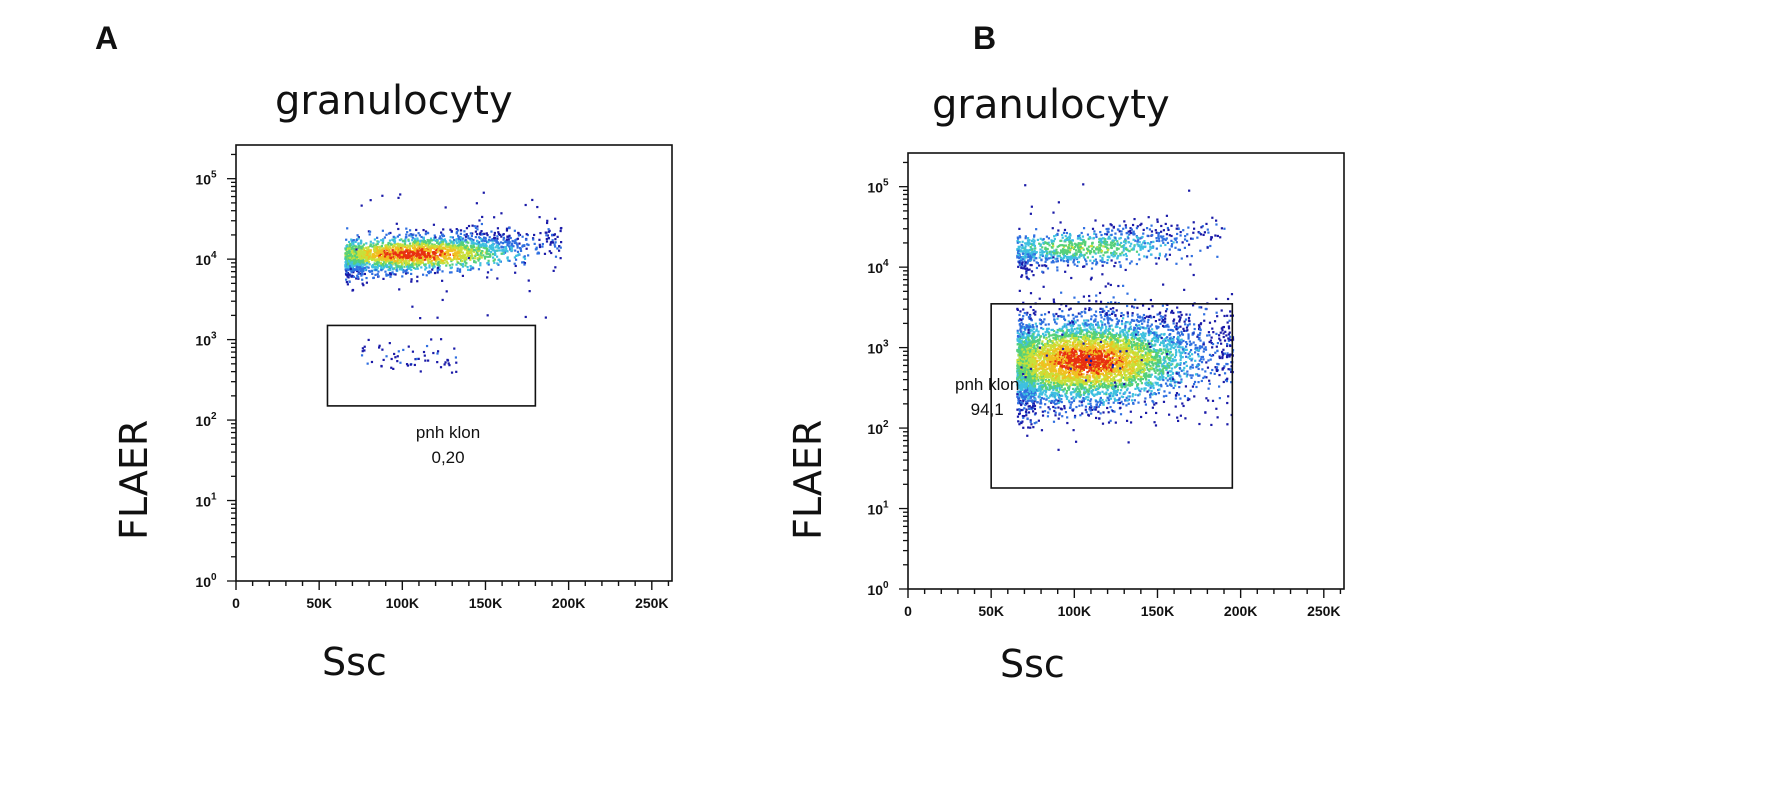  Describe the element at coordinates (448, 457) in the screenshot. I see `gate-value: 0,20` at that location.